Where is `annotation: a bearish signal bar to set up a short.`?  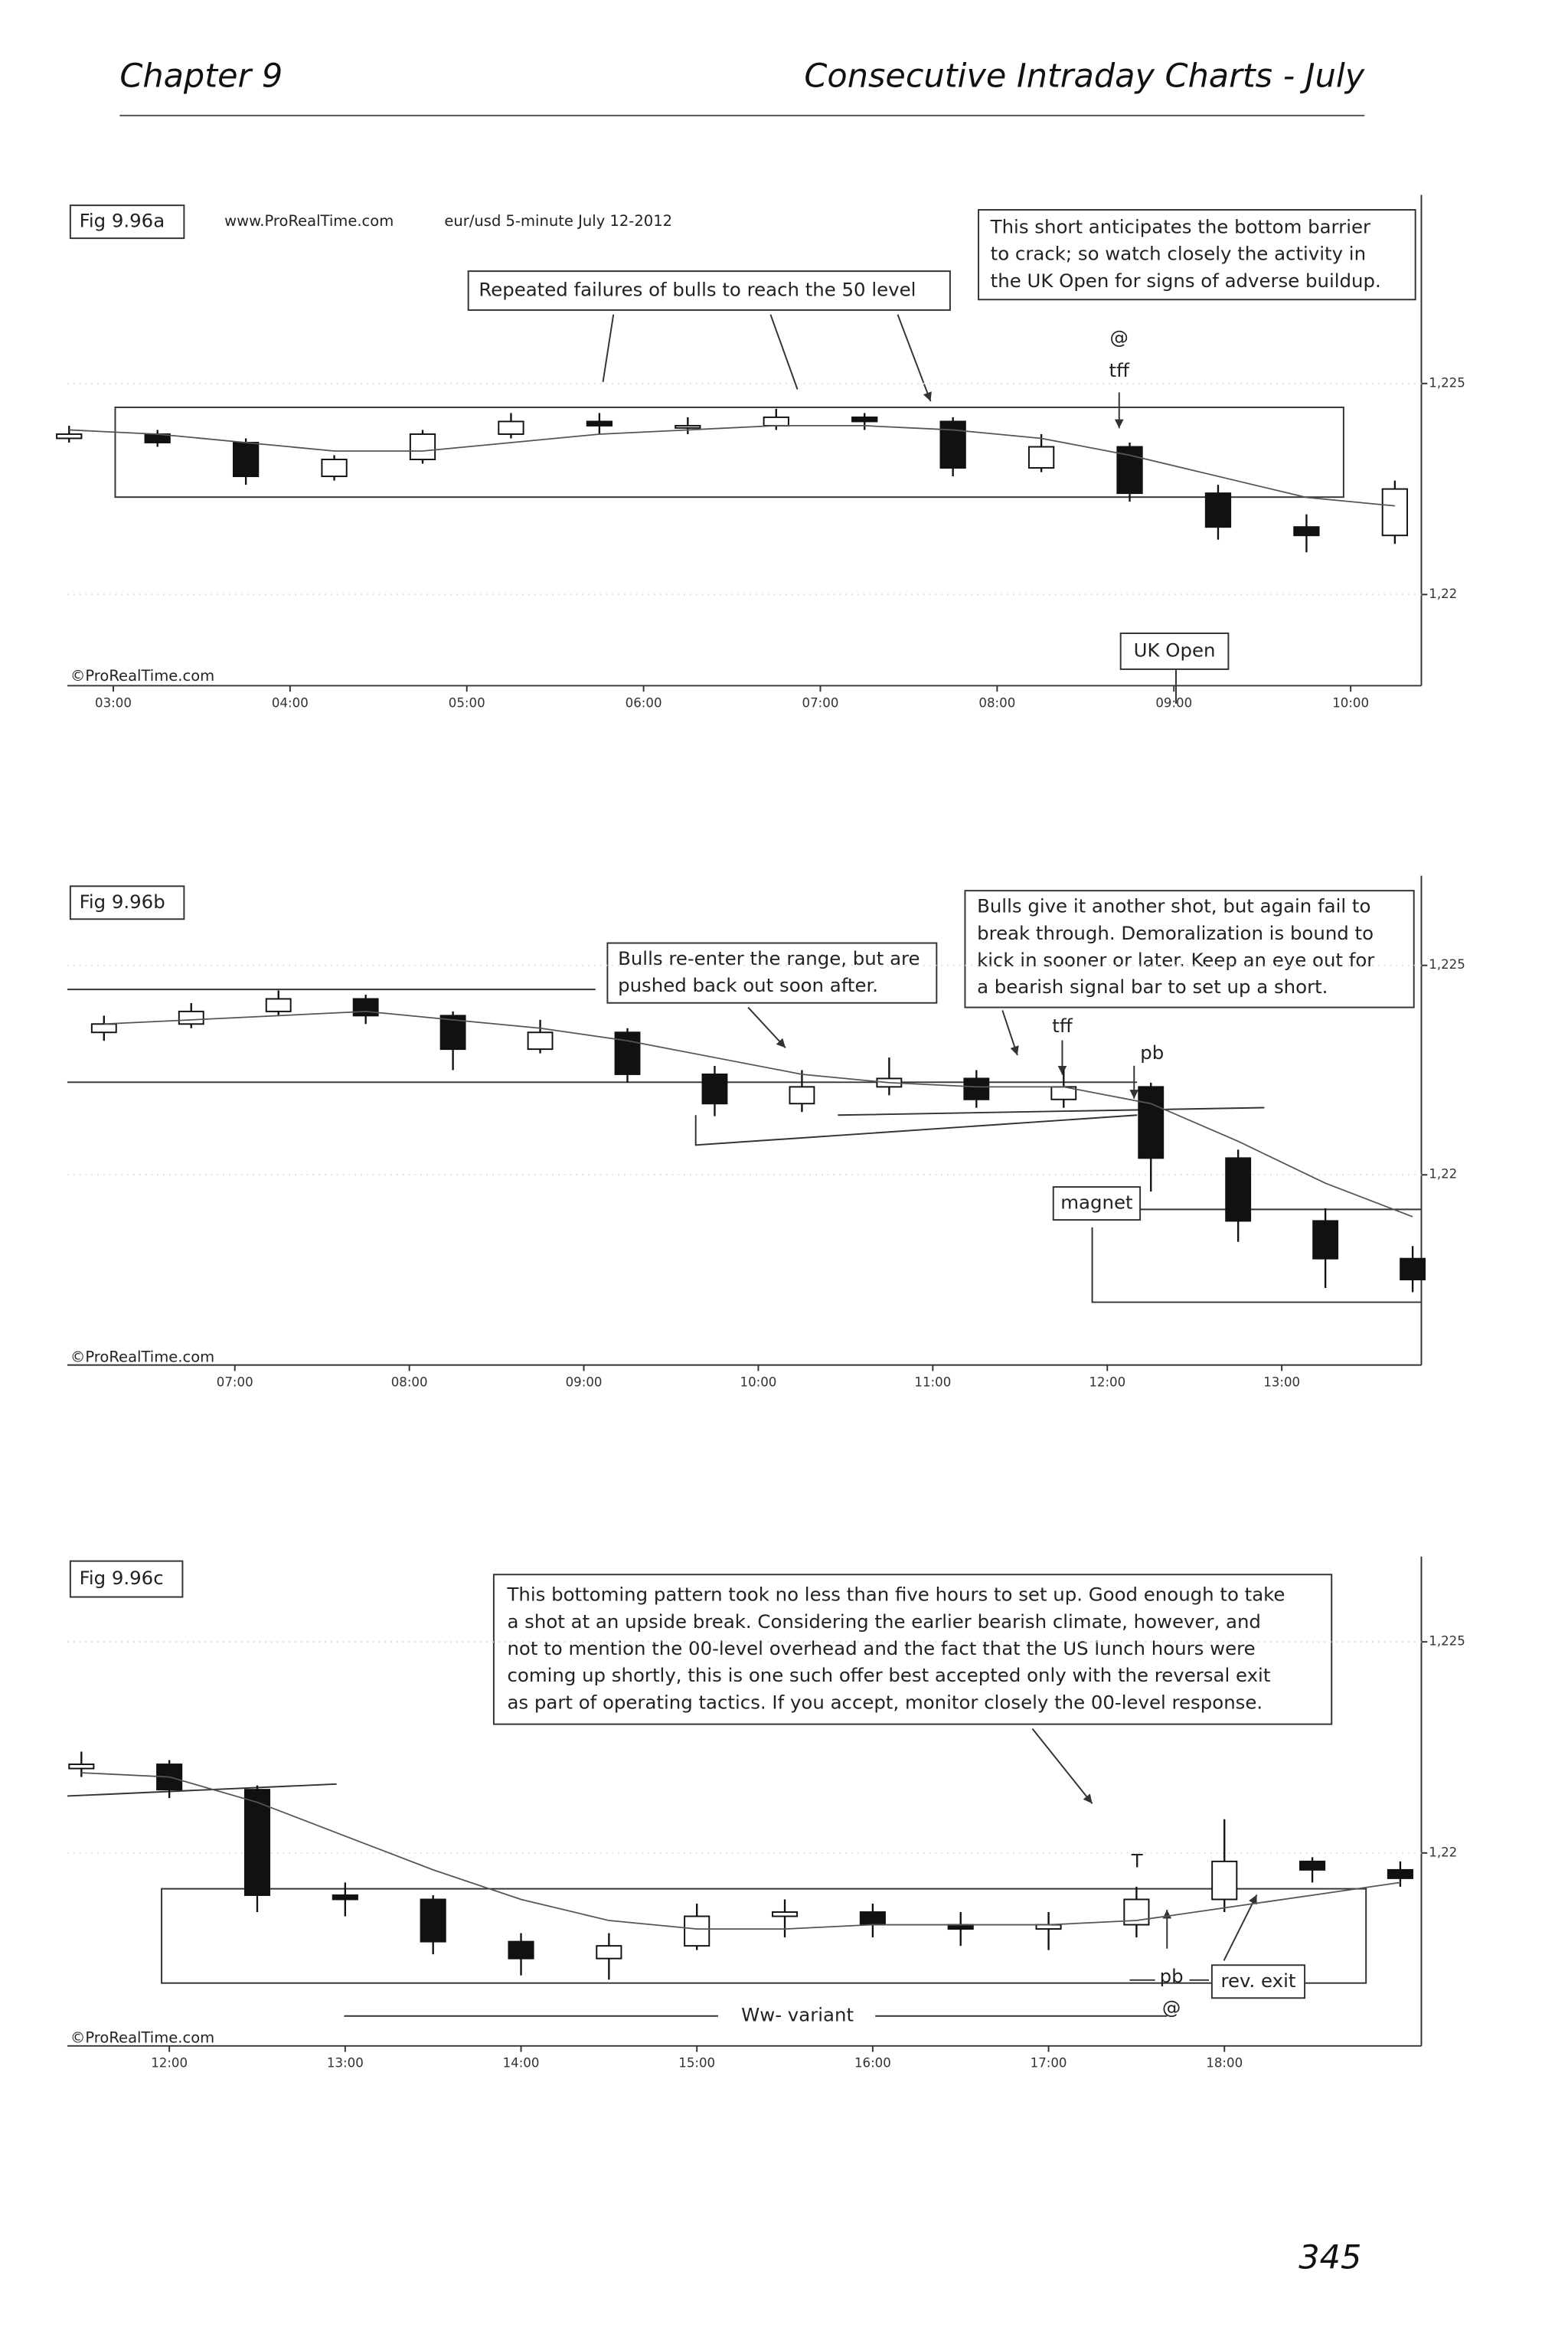
annotation: a bearish signal bar to set up a short. is located at coordinates (1152, 987).